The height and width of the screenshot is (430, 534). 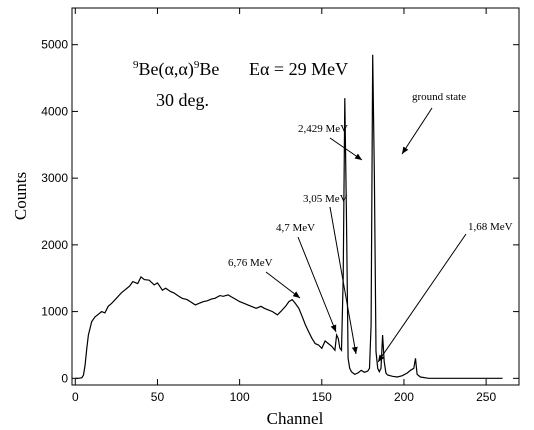 I want to click on annotation: 2,429 MeV, so click(x=323, y=129).